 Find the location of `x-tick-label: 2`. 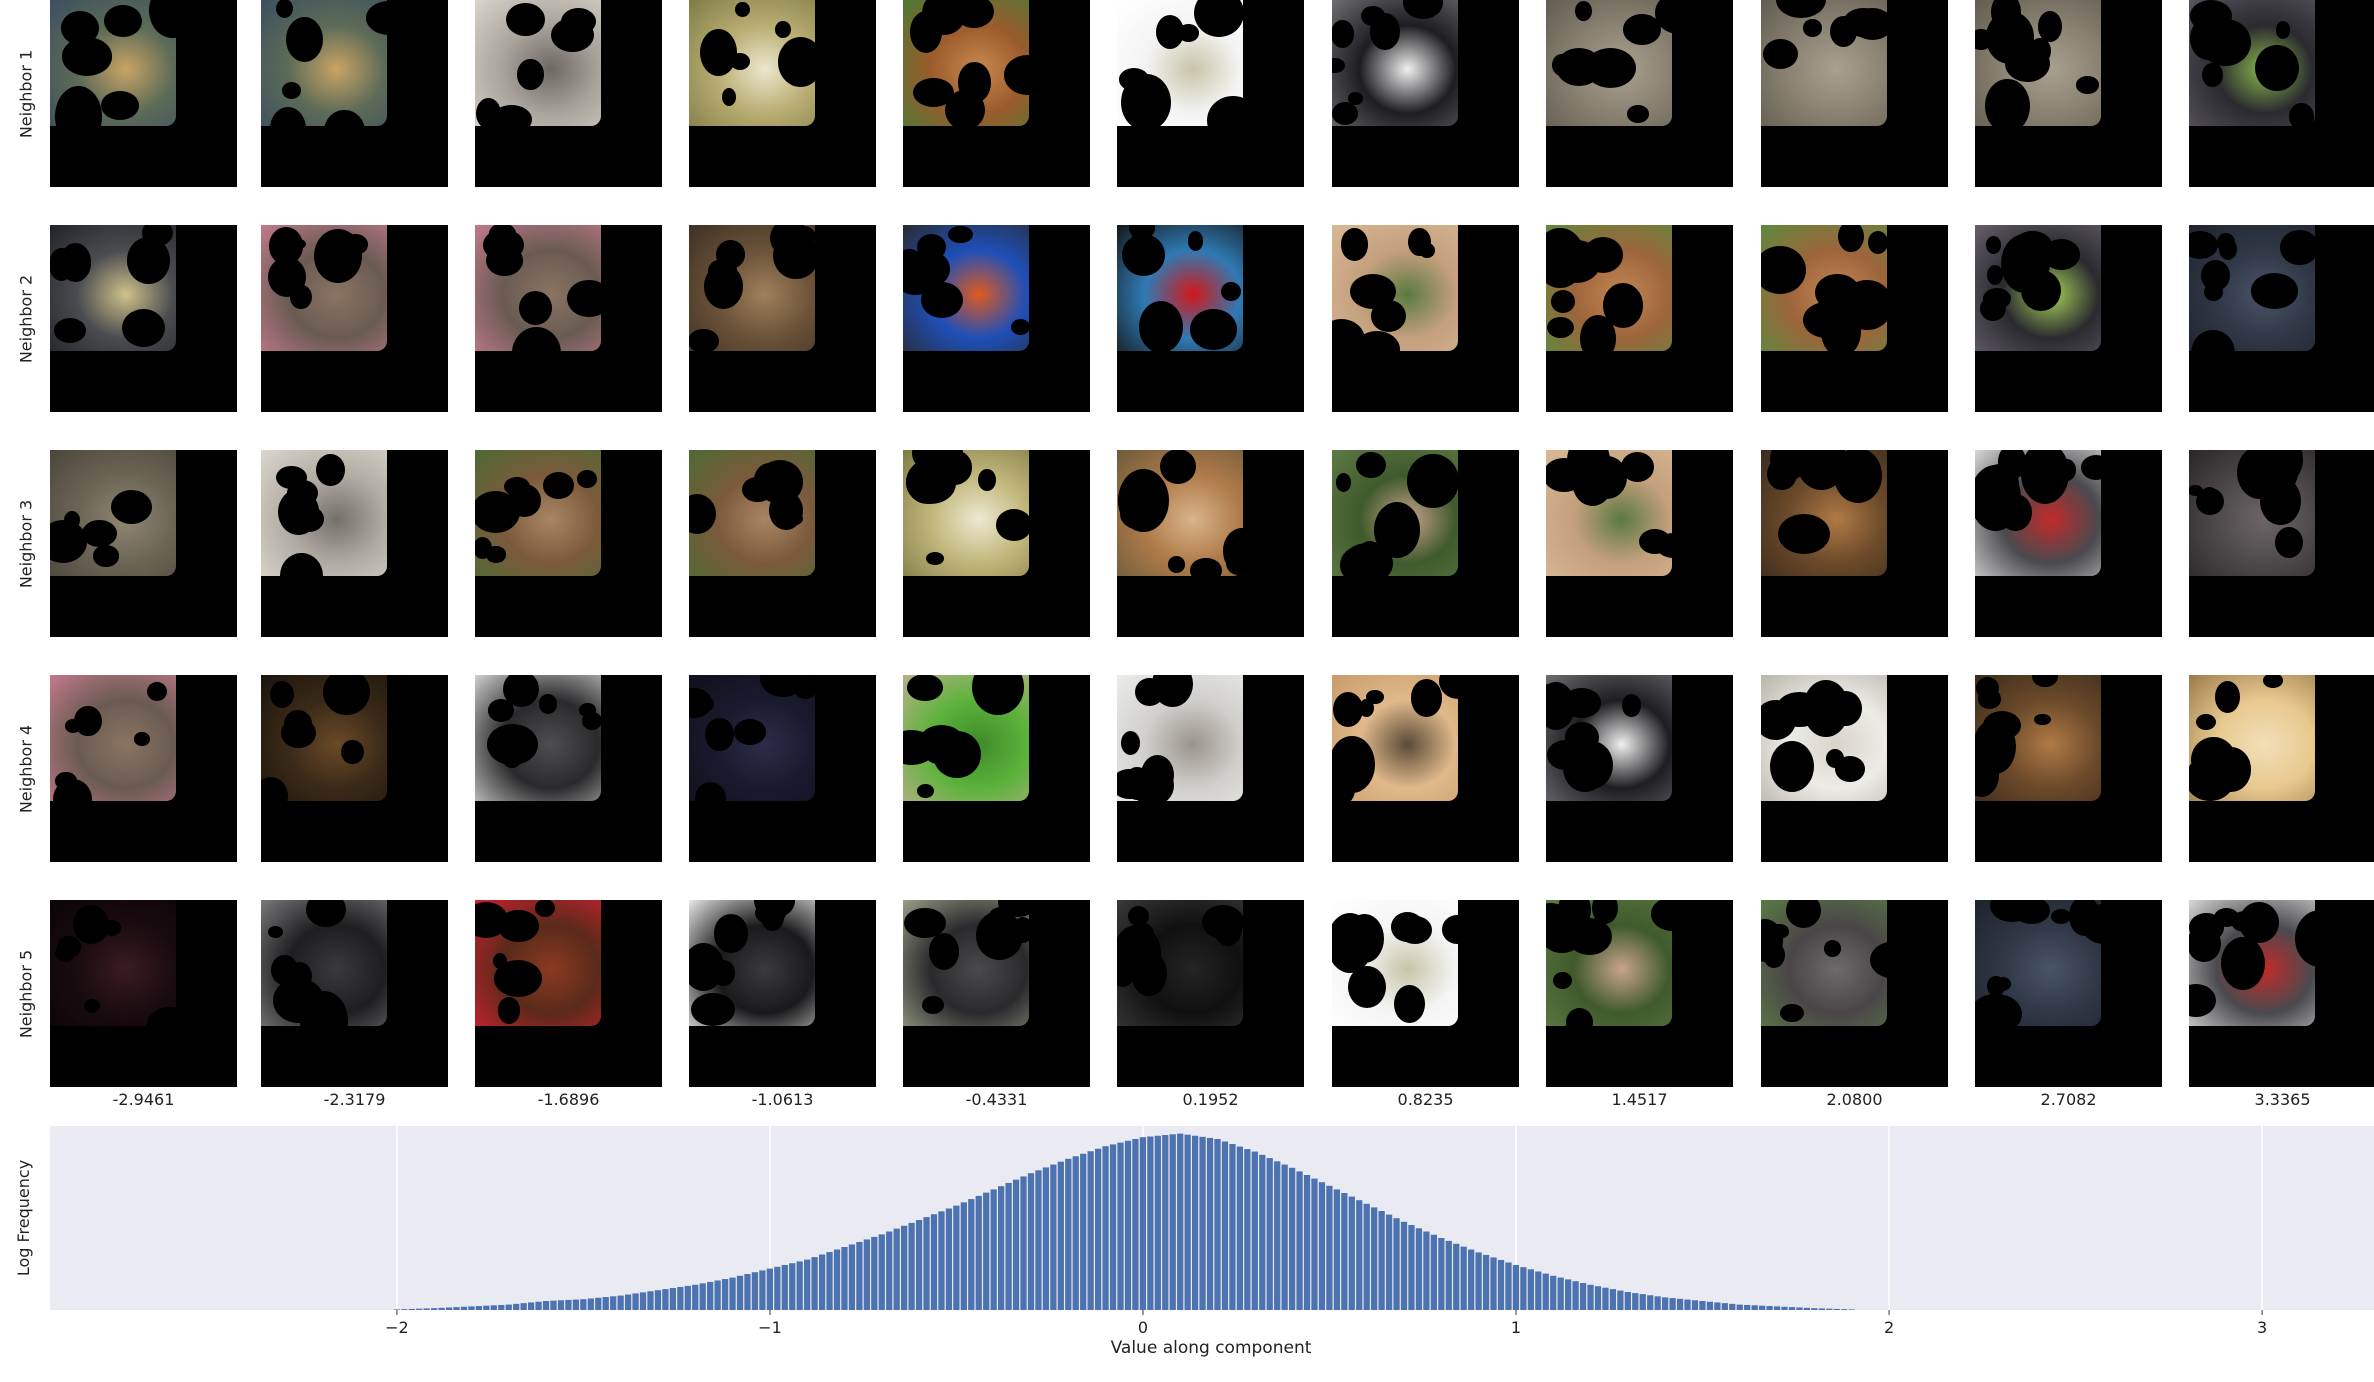

x-tick-label: 2 is located at coordinates (1889, 1327).